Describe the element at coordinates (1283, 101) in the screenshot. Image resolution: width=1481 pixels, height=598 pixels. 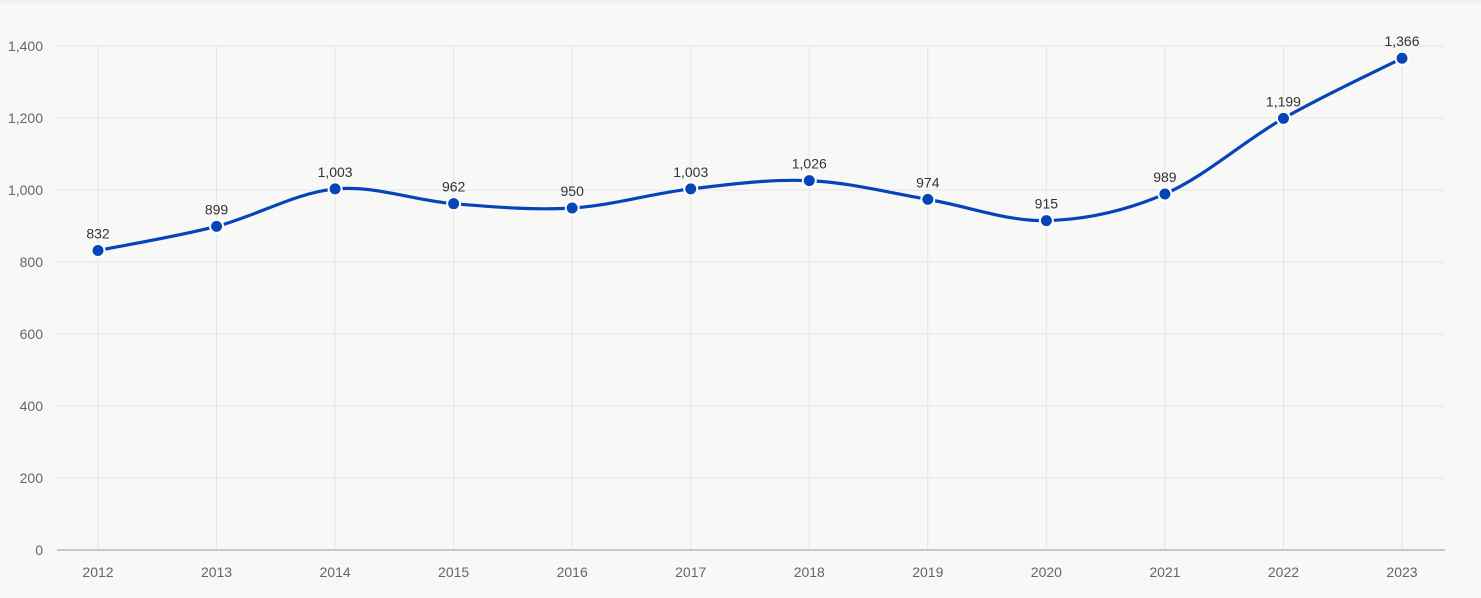
I see `data-label: 1,199` at that location.